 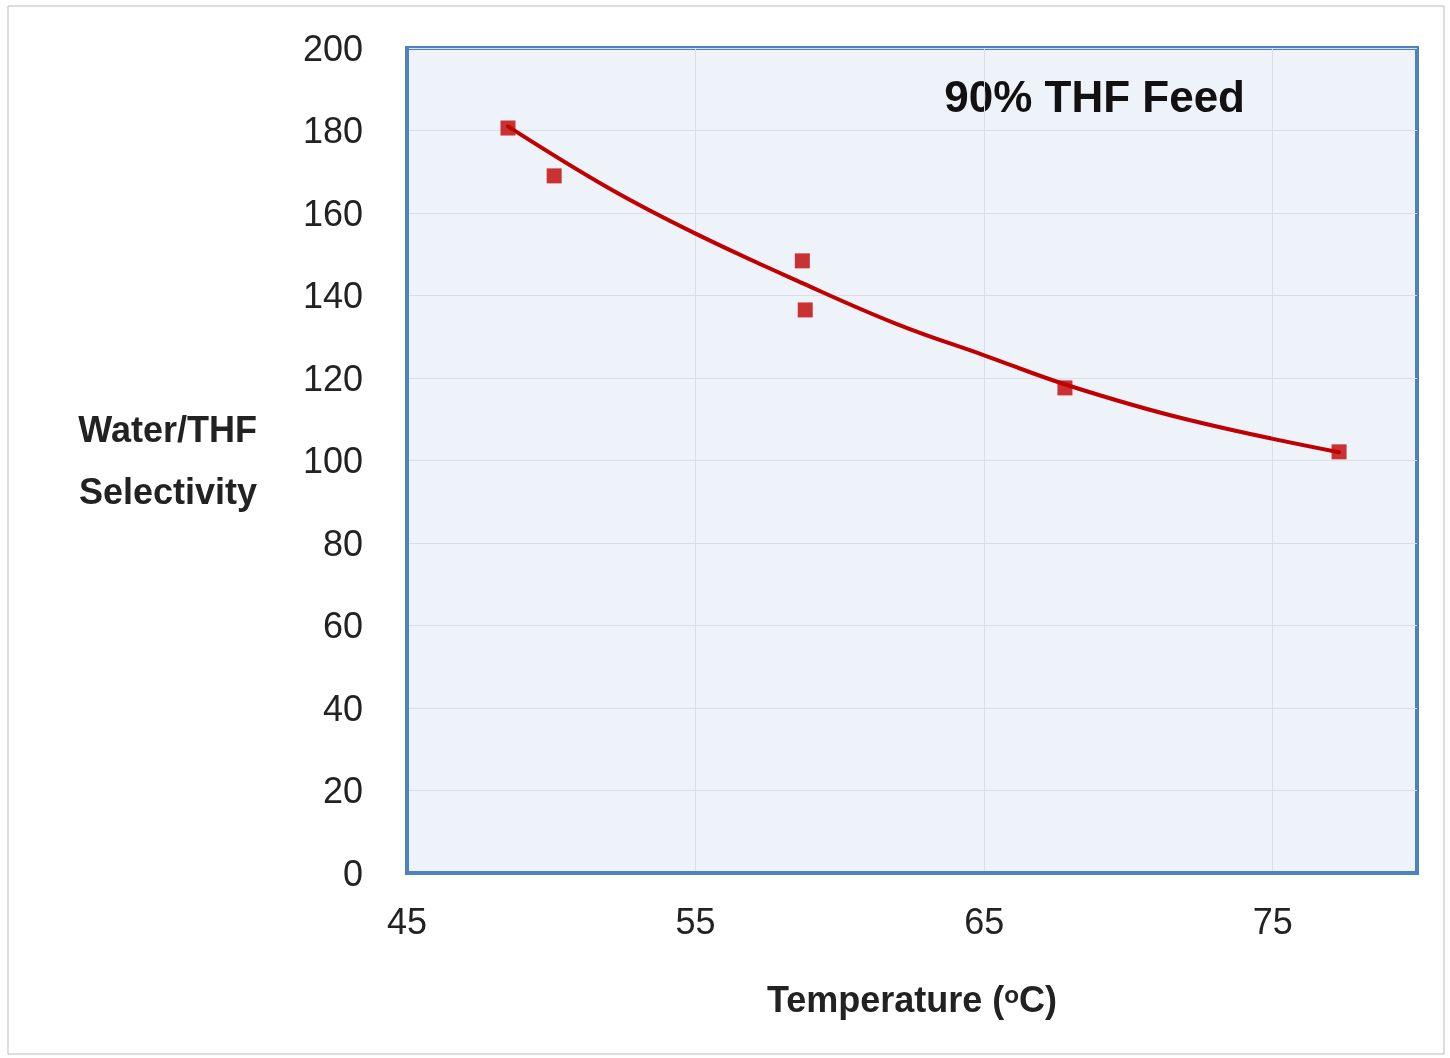 I want to click on y-tick-label: 200, so click(x=332, y=48).